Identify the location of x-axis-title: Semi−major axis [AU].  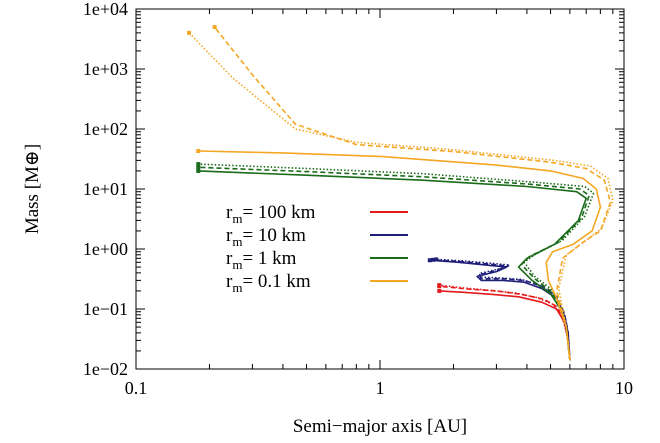
(380, 426).